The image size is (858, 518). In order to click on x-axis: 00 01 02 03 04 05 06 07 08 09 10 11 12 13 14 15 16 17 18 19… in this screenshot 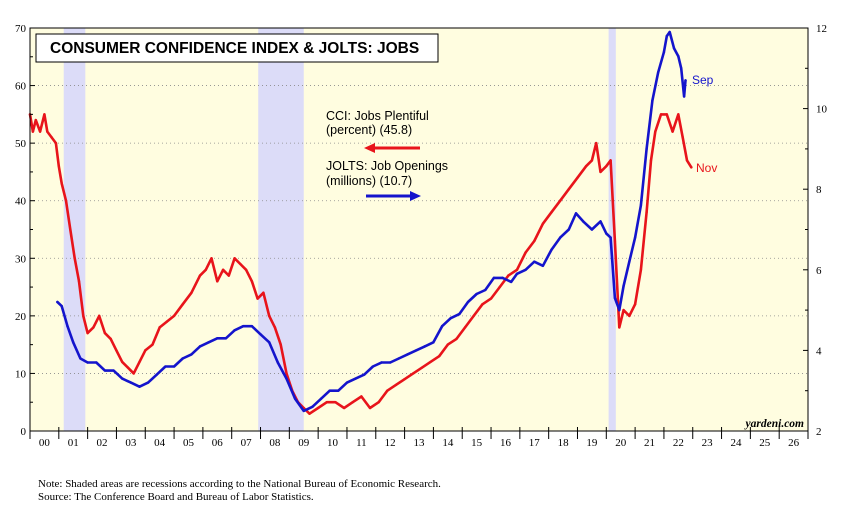, I will do `click(419, 438)`.